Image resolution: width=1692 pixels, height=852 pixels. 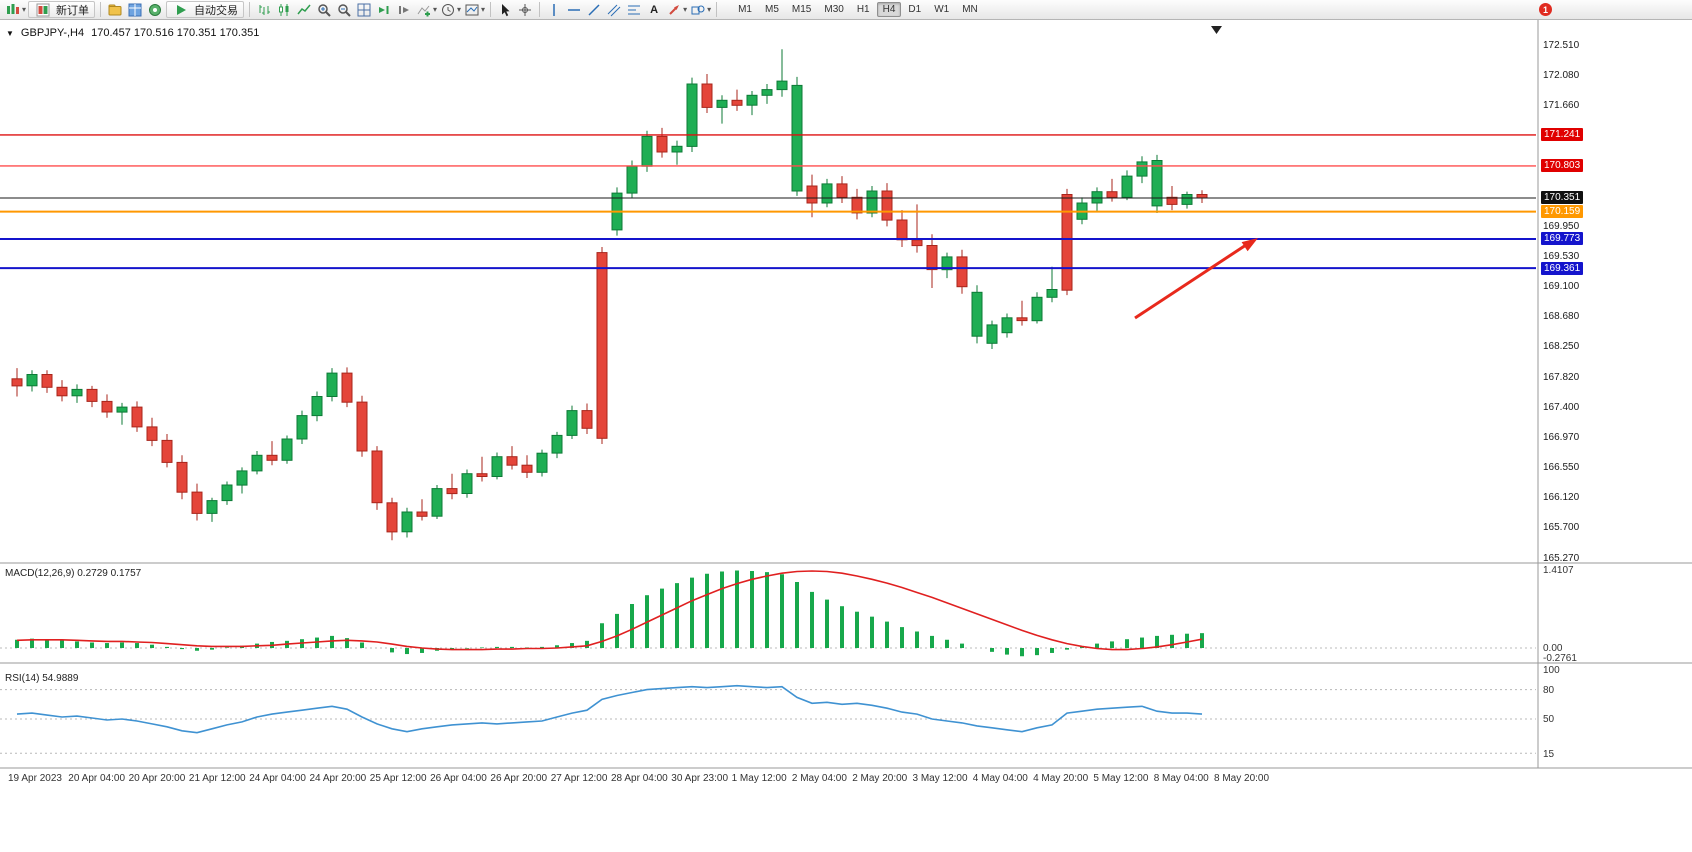 I want to click on templates-caret: ▾, so click(x=483, y=9).